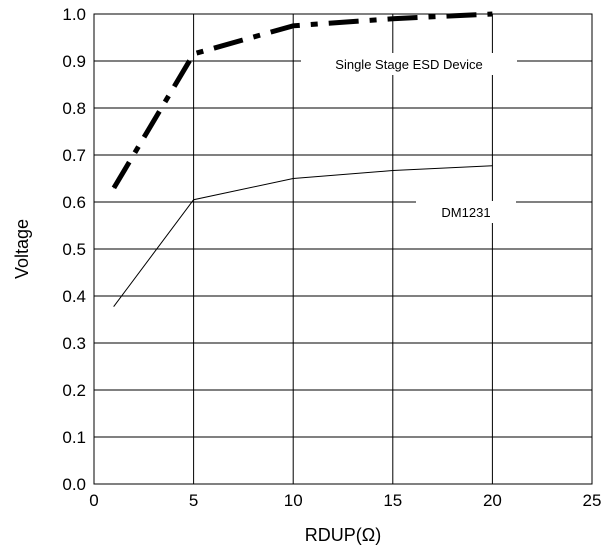  I want to click on y-tick-label: 0.3, so click(74, 343).